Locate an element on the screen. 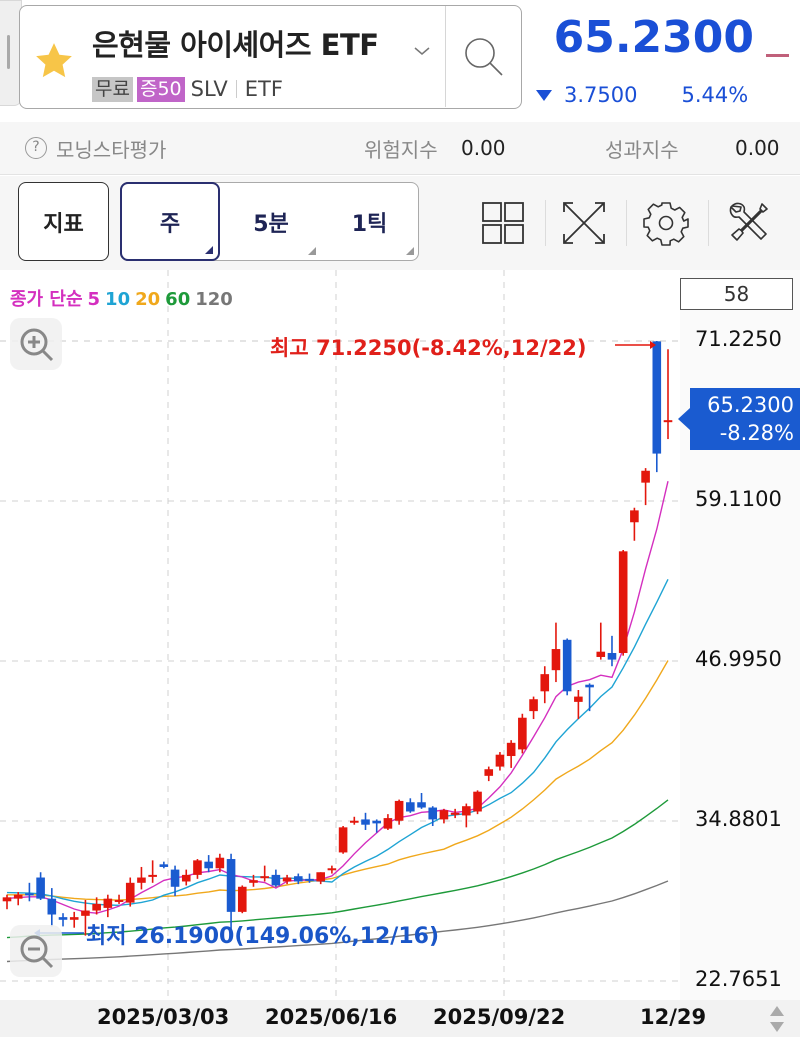 This screenshot has height=1037, width=800. legend-ma60: 60 is located at coordinates (178, 299).